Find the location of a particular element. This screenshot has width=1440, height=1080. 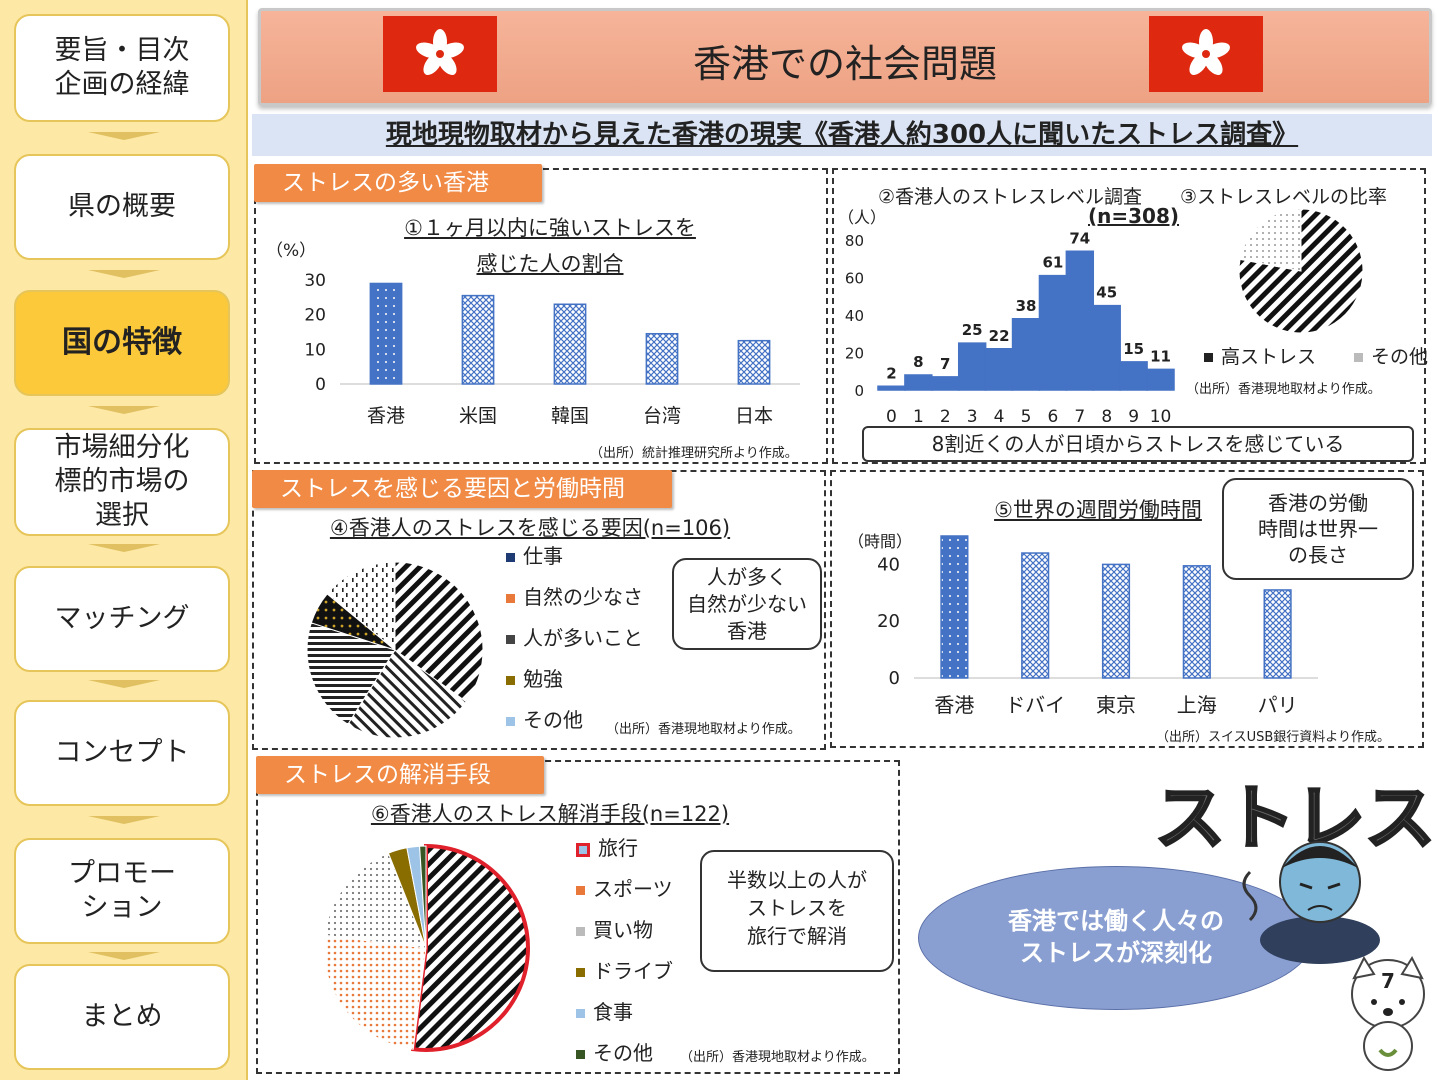

chart1-y-tick: 20 is located at coordinates (315, 316).